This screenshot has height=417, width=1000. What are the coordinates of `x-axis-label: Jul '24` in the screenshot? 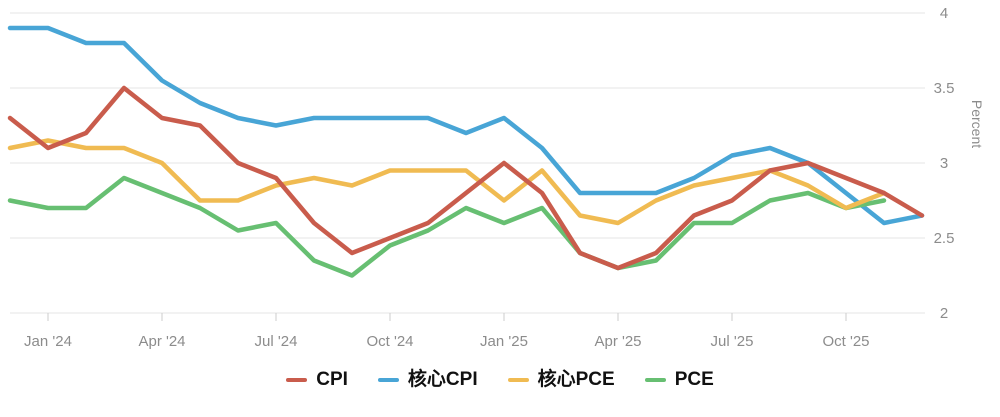 It's located at (276, 341).